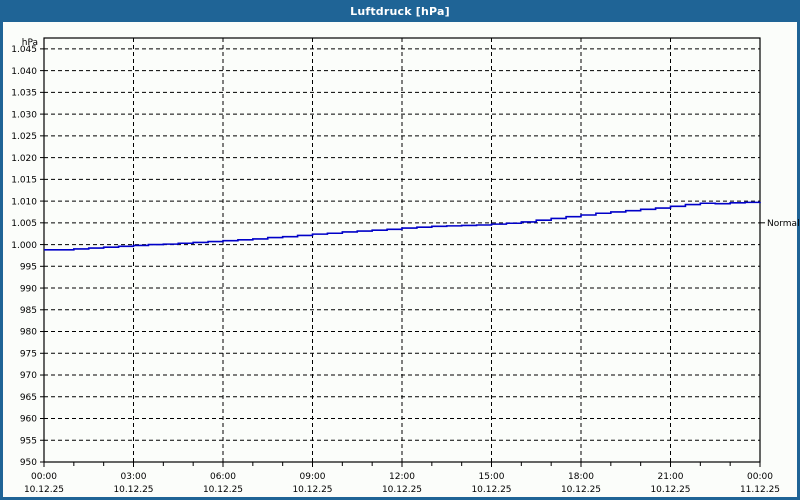  Describe the element at coordinates (313, 477) in the screenshot. I see `x-tick-time-label: 09:00` at that location.